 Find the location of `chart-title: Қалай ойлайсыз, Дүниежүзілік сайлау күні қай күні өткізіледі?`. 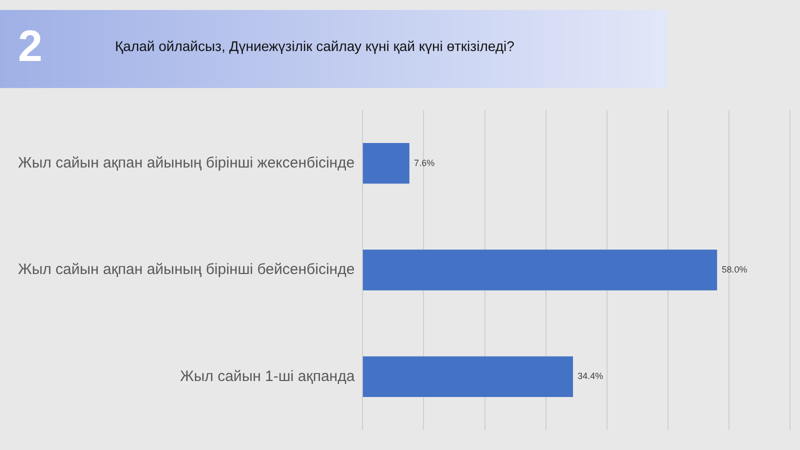

chart-title: Қалай ойлайсыз, Дүниежүзілік сайлау күні қай күні өткізіледі? is located at coordinates (314, 46).